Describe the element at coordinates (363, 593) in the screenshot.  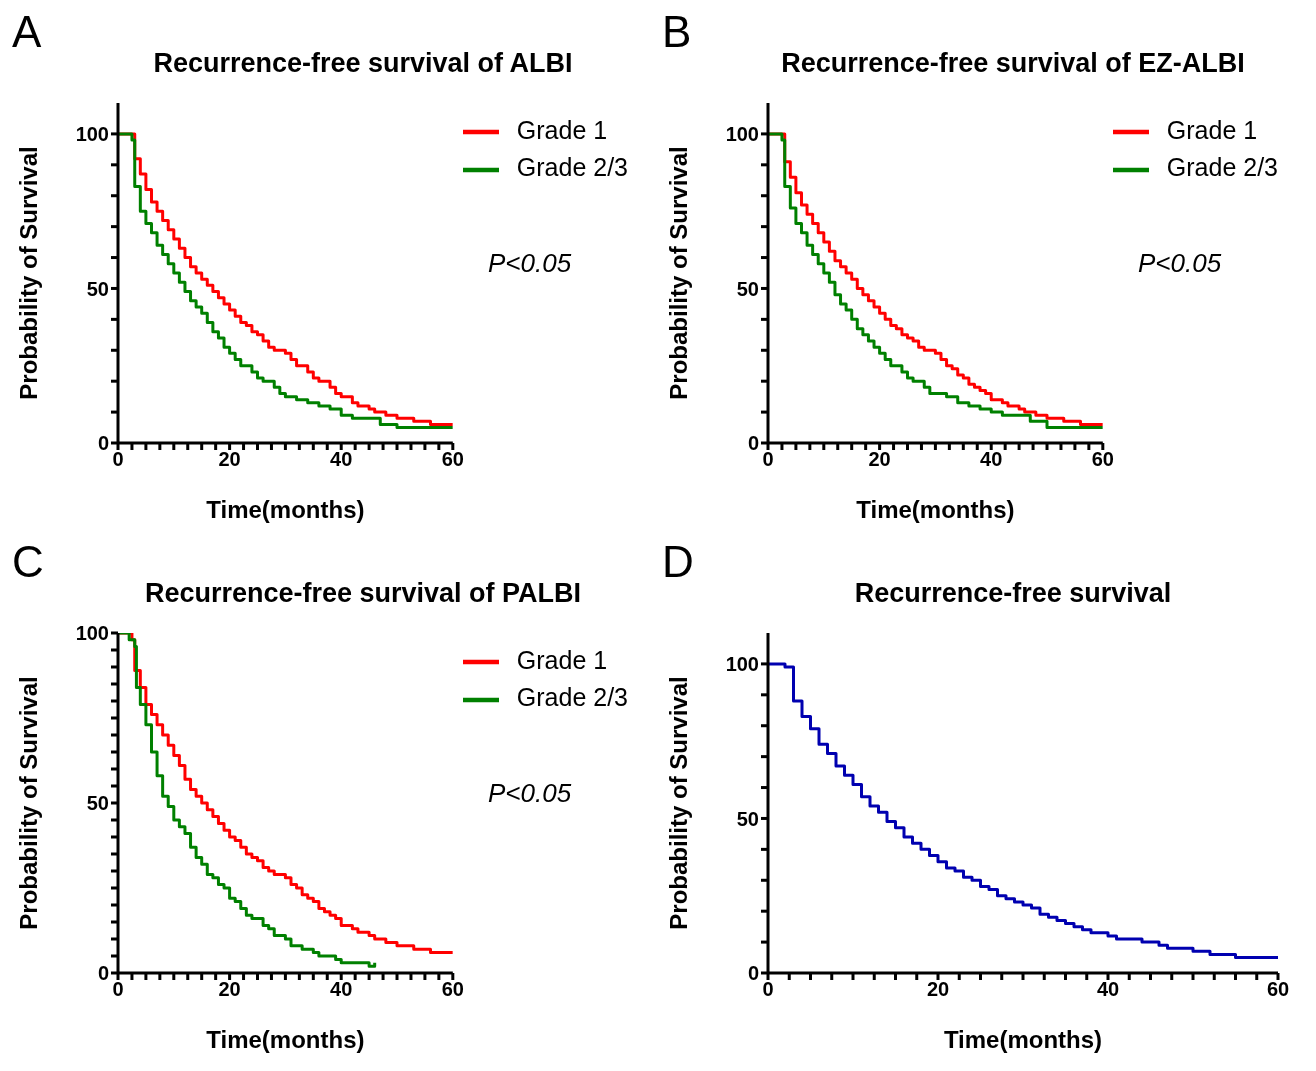
I see `chart-title: Recurrence-free survival of PALBI` at that location.